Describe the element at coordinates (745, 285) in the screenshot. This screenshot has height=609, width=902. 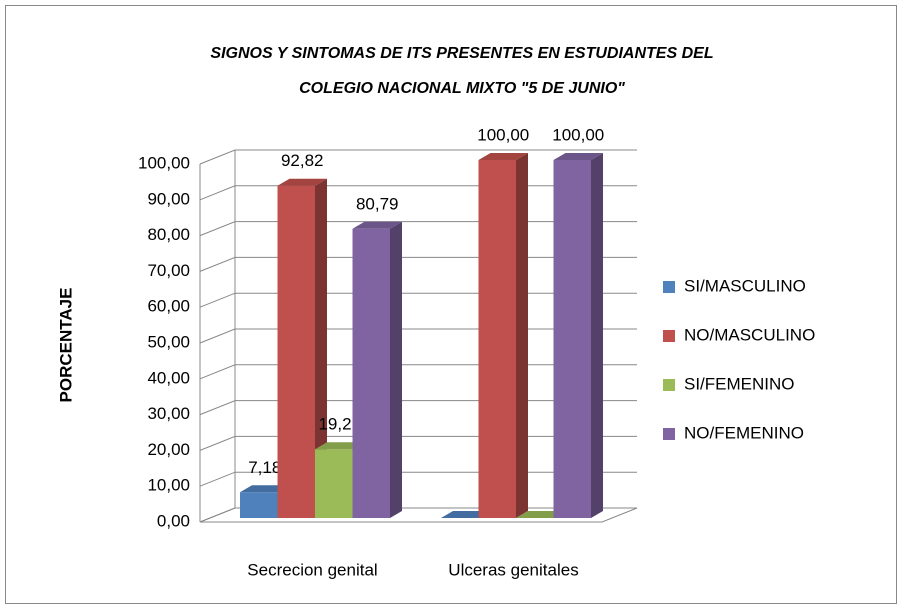
I see `legend-label: SI/MASCULINO` at that location.